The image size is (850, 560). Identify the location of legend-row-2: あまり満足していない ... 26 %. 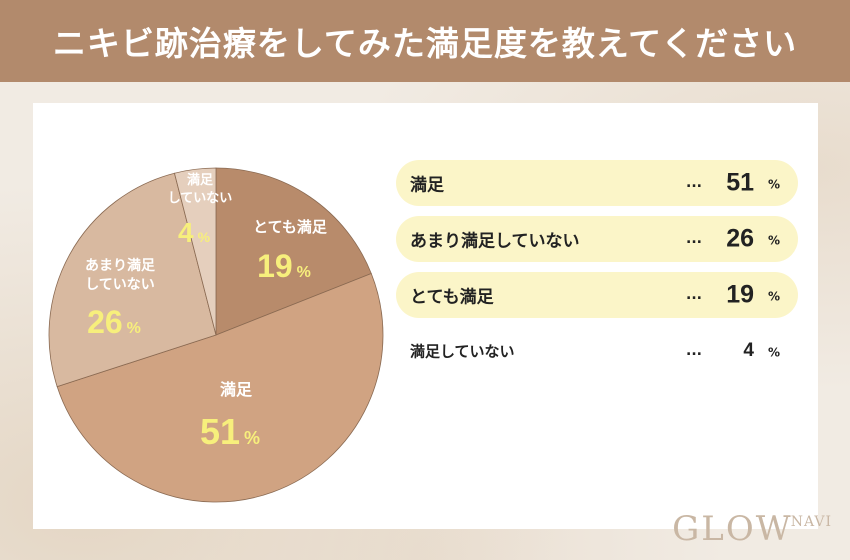
(597, 239).